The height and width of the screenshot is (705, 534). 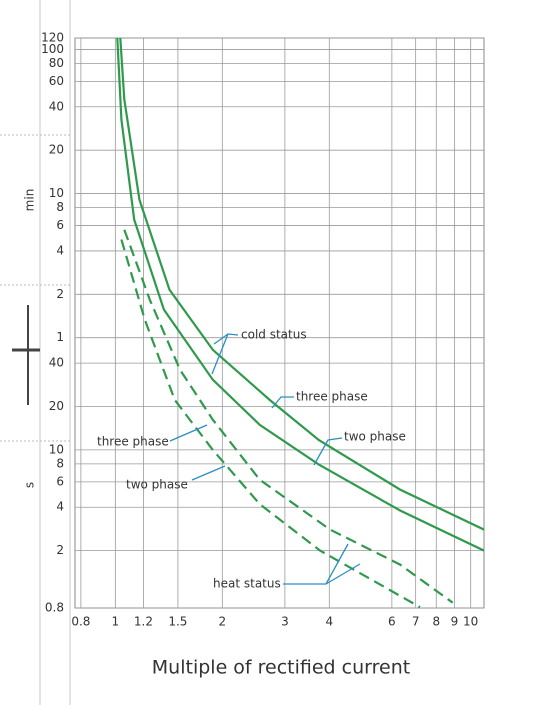 I want to click on y-unit-min: min, so click(x=30, y=200).